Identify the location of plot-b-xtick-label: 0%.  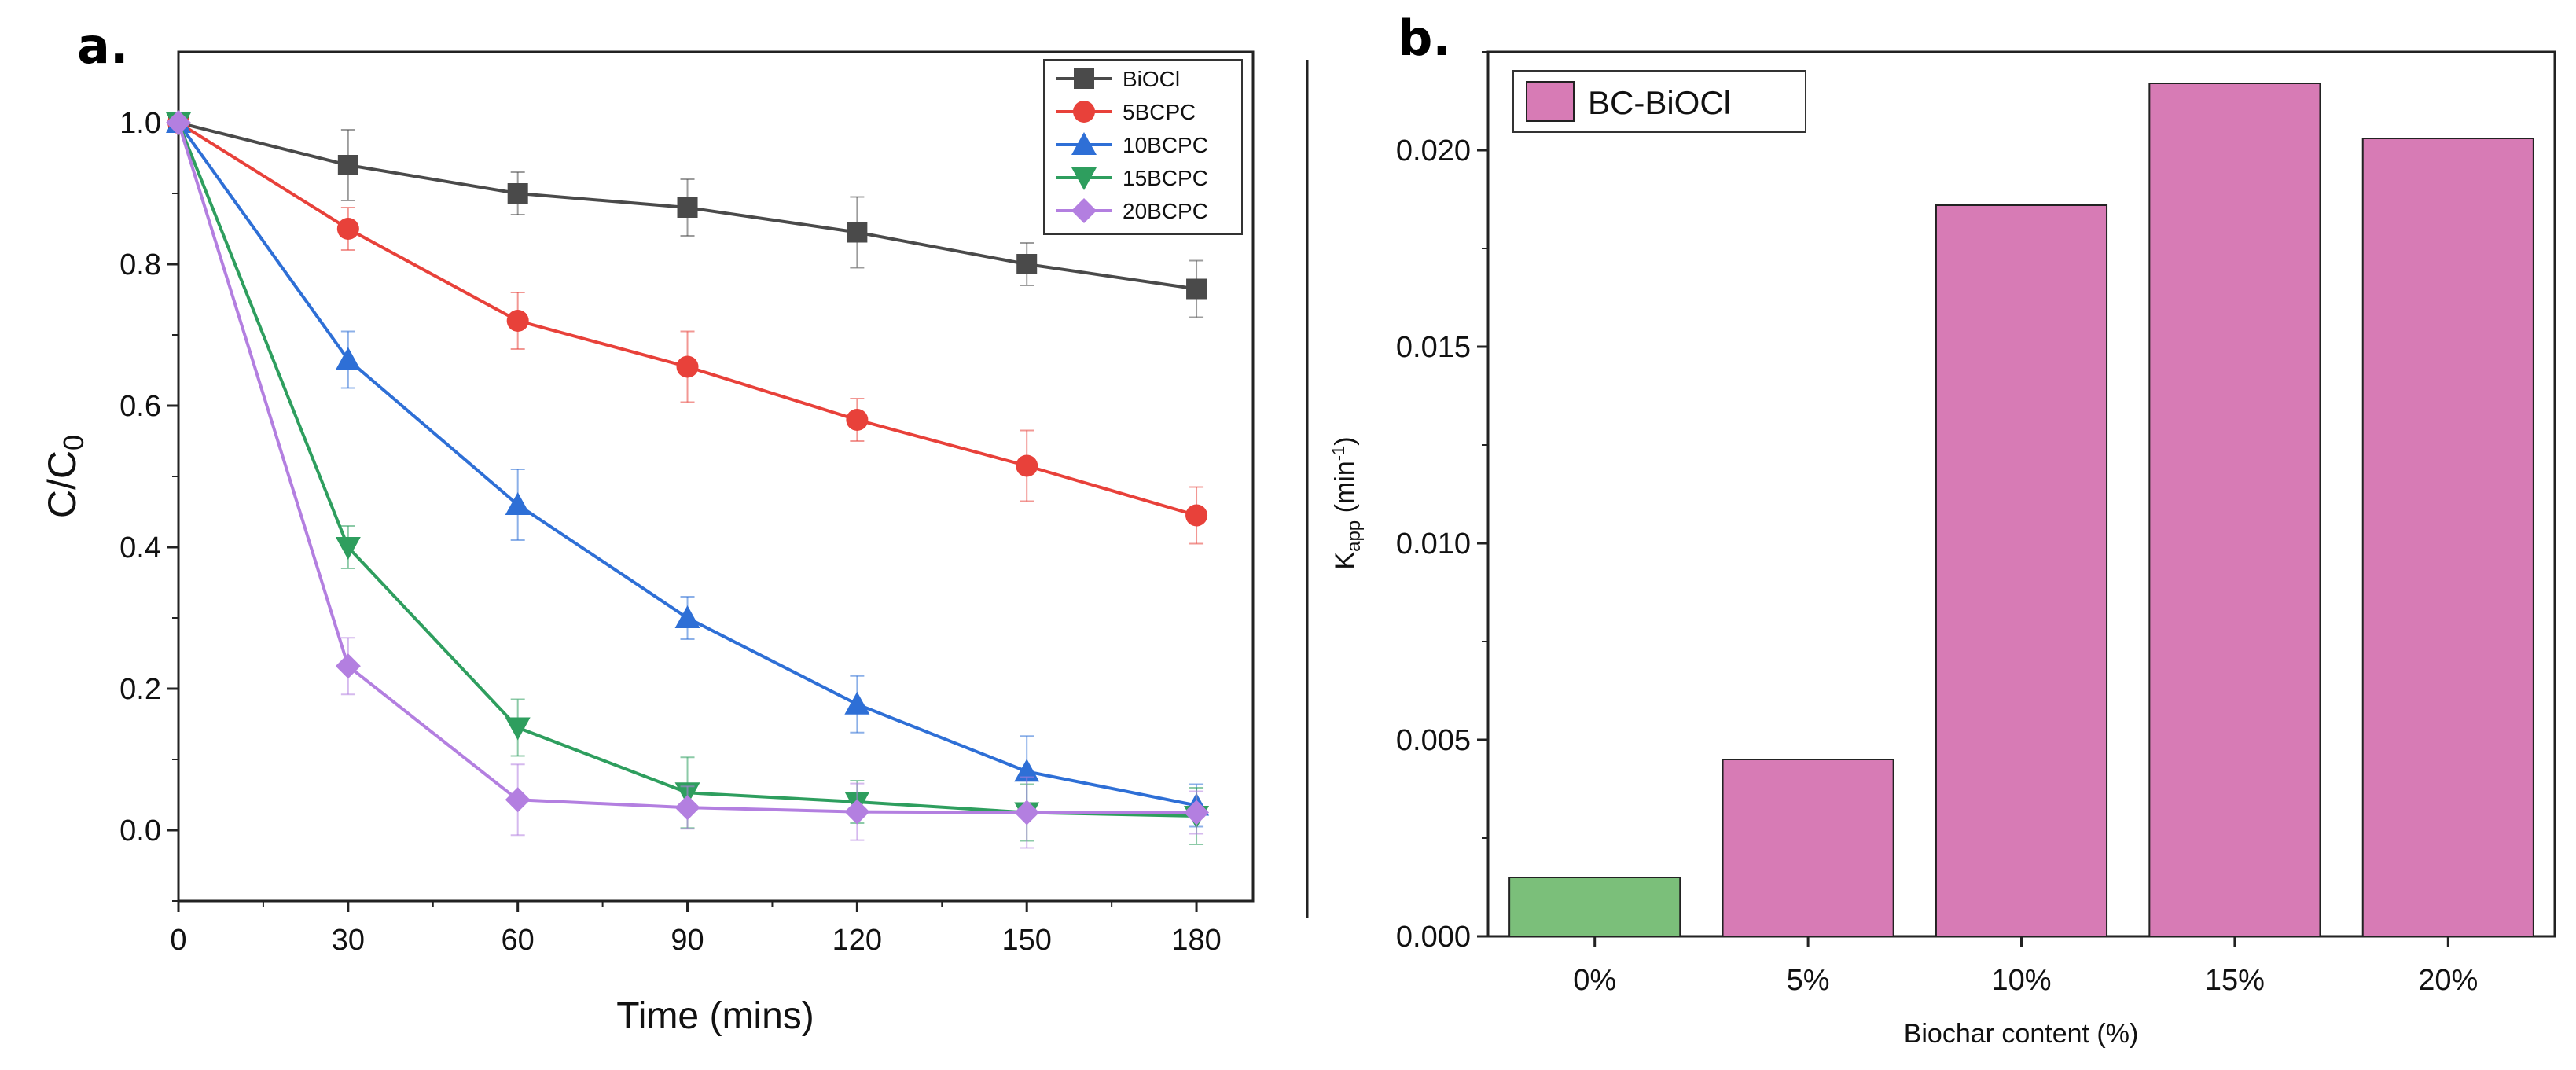
(1594, 980).